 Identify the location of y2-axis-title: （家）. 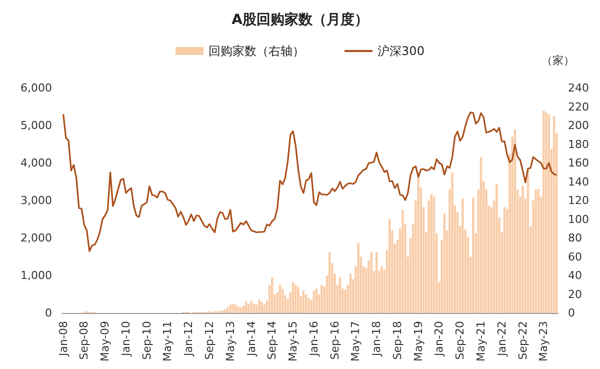
(558, 60).